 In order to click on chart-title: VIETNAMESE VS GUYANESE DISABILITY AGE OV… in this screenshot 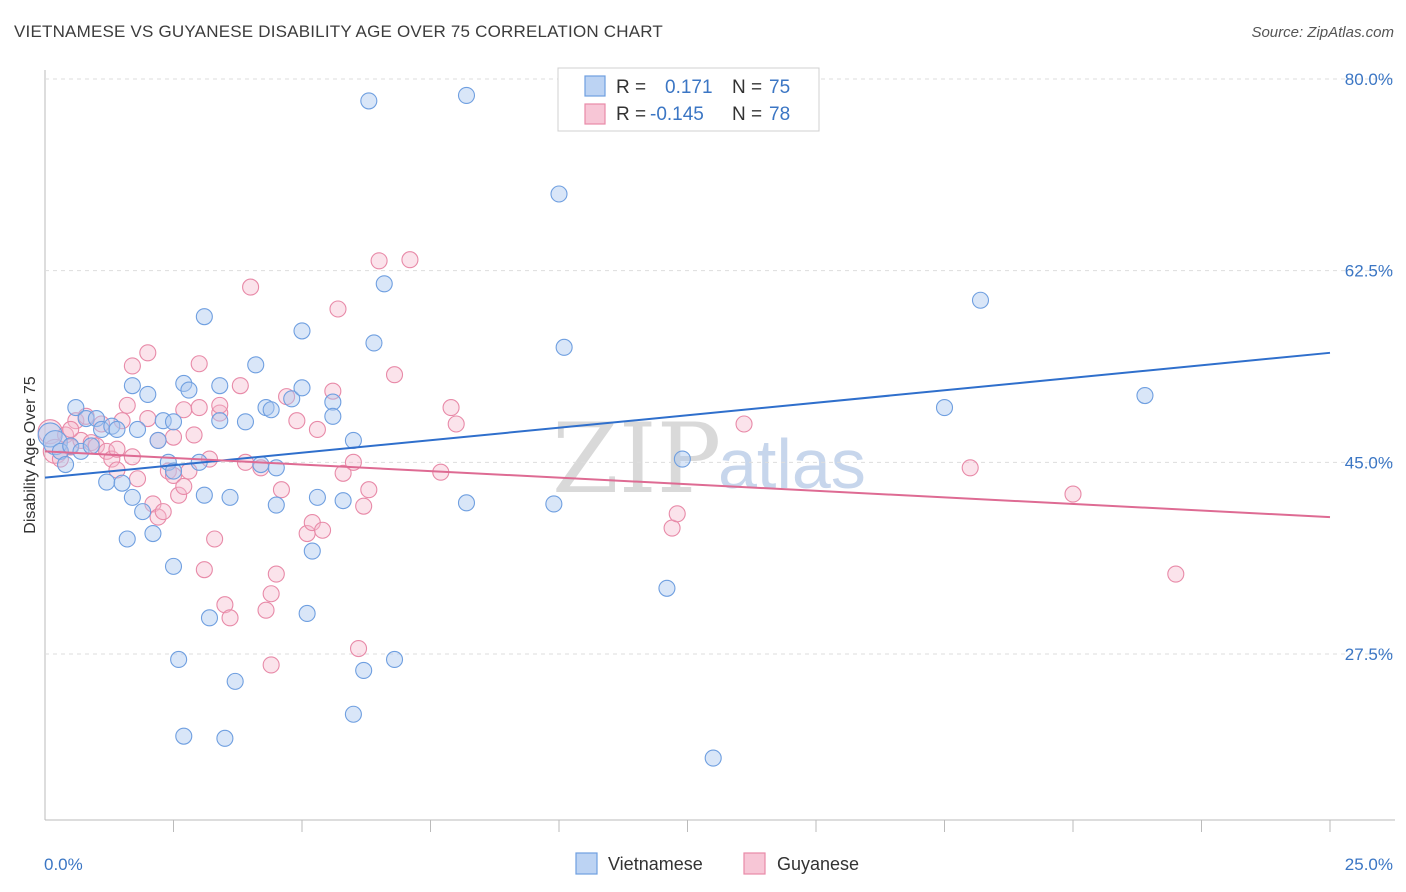, I will do `click(339, 31)`.